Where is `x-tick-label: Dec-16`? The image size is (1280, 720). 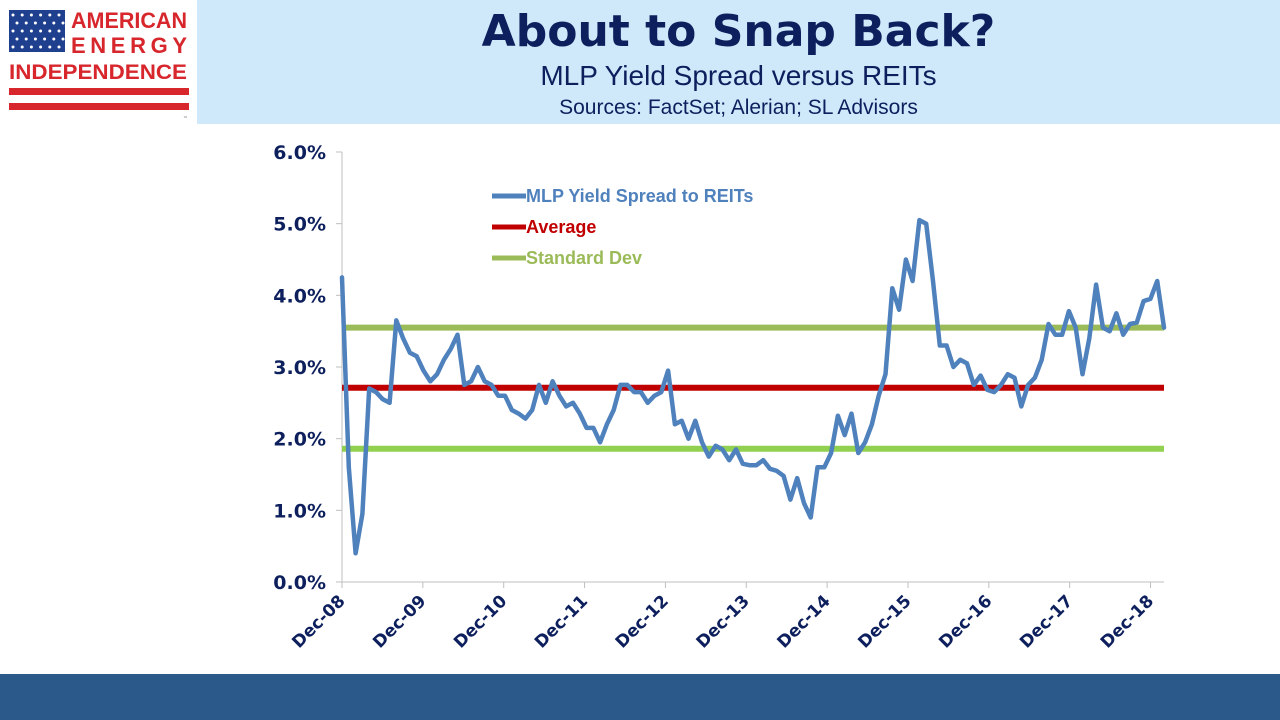 x-tick-label: Dec-16 is located at coordinates (965, 621).